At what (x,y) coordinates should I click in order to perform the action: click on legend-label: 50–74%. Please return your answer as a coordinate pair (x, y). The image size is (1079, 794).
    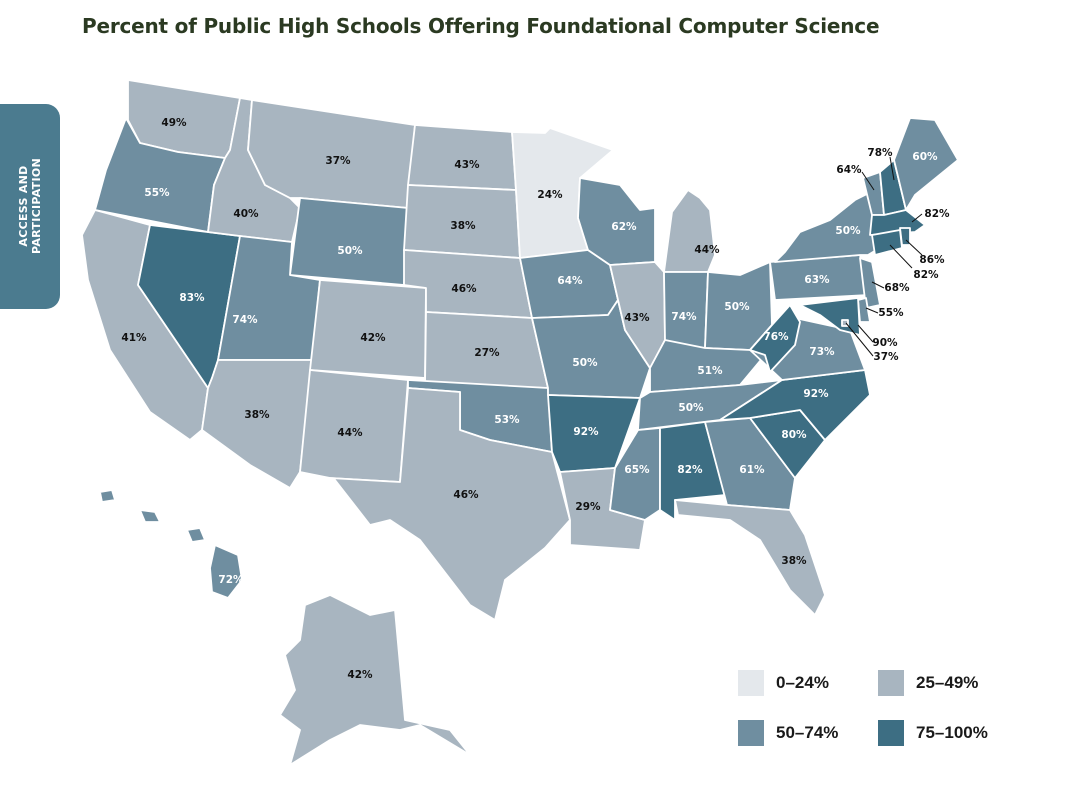
    Looking at the image, I should click on (807, 732).